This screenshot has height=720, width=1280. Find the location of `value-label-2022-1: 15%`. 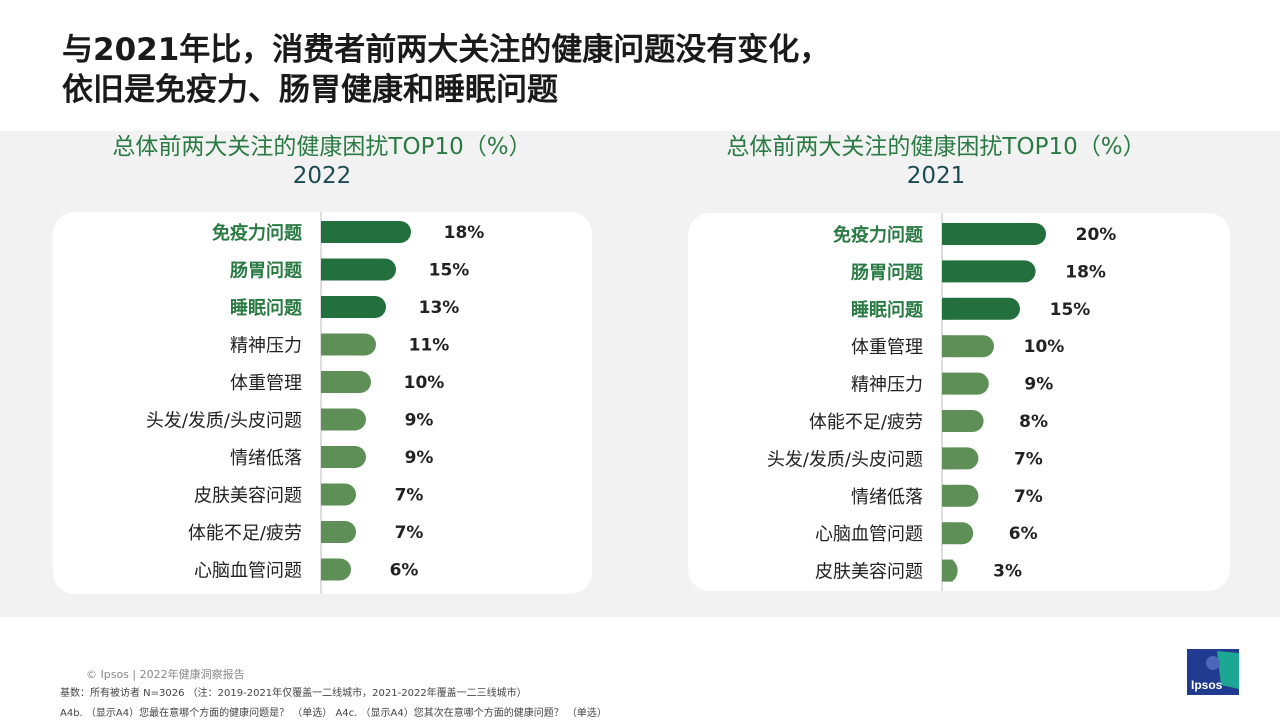

value-label-2022-1: 15% is located at coordinates (449, 271).